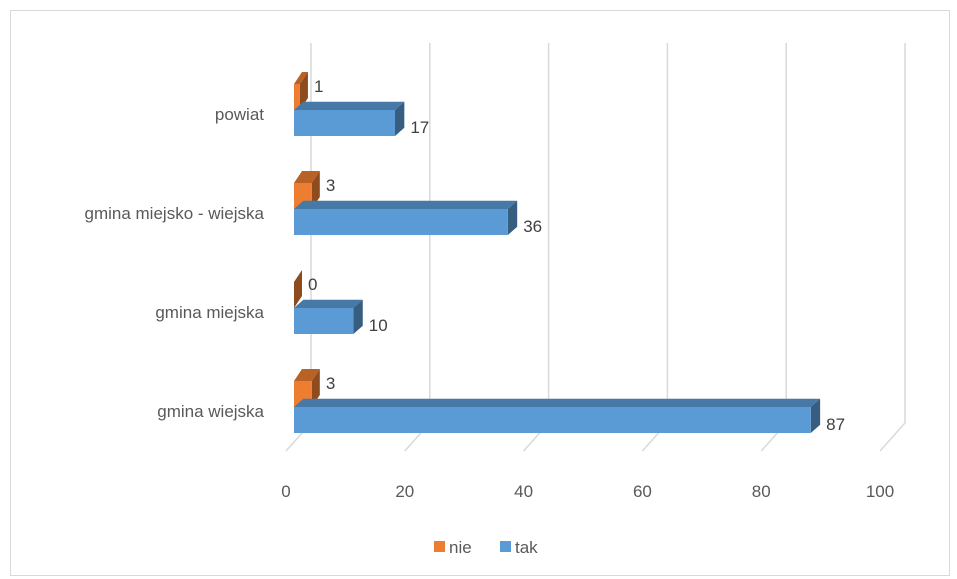  What do you see at coordinates (318, 86) in the screenshot?
I see `data-label: 1` at bounding box center [318, 86].